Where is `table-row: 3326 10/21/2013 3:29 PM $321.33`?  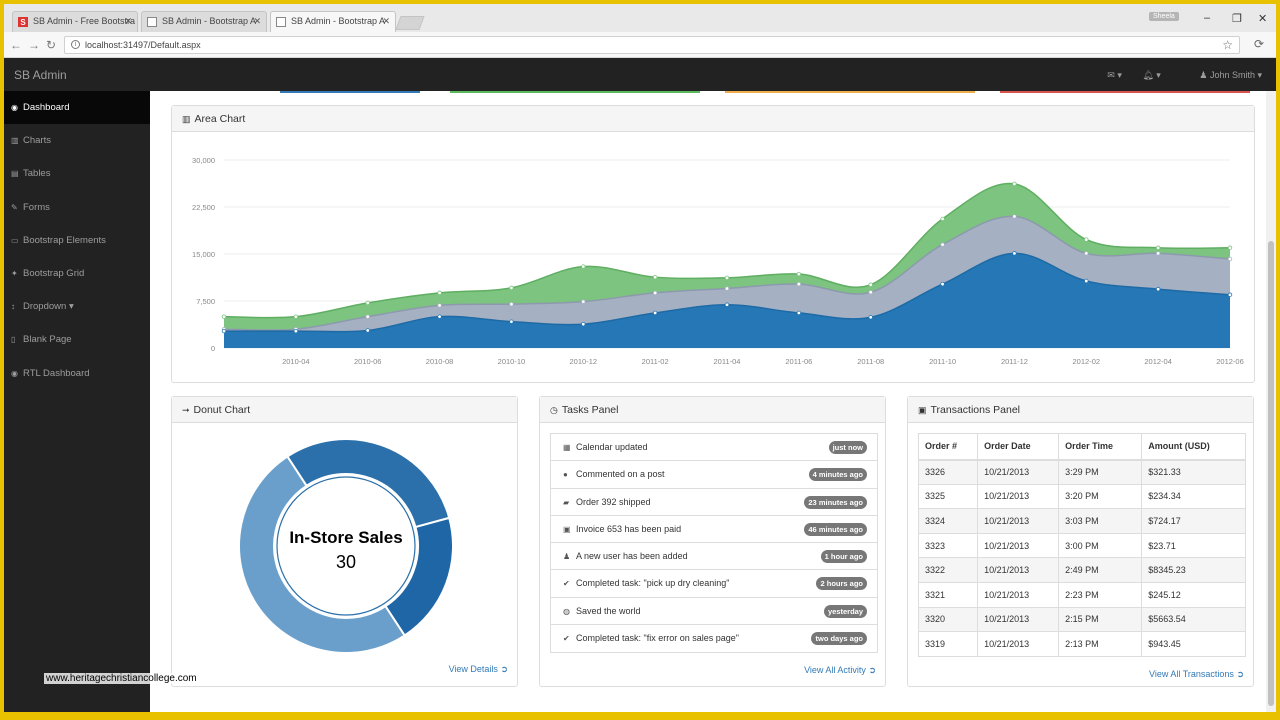 table-row: 3326 10/21/2013 3:29 PM $321.33 is located at coordinates (1081, 472).